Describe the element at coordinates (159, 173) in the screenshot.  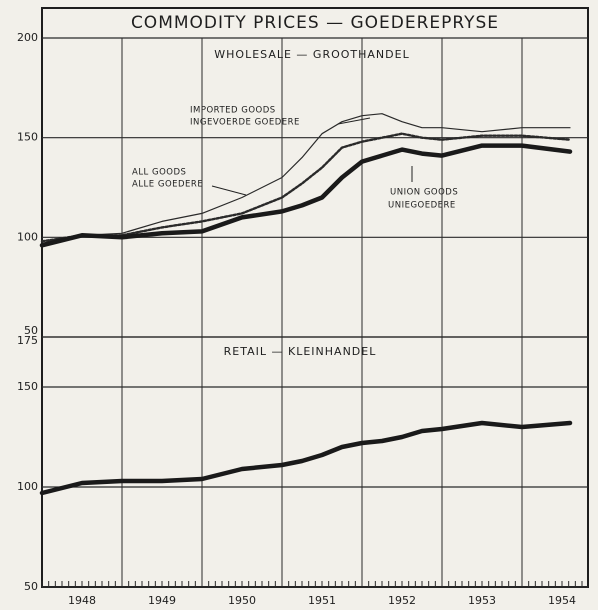
I see `annotation: ALL GOODS` at that location.